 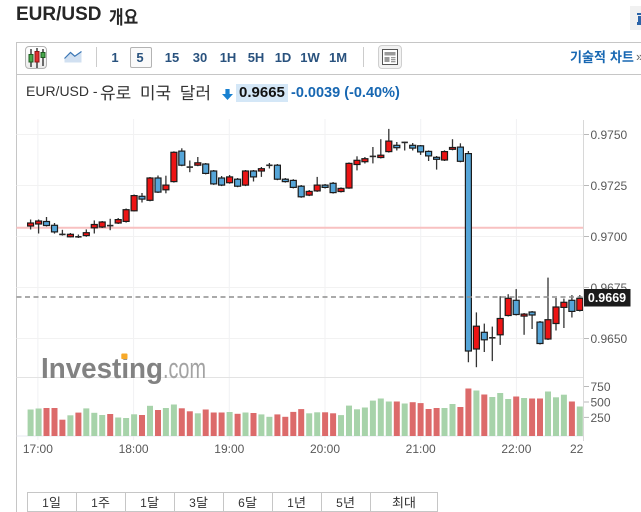 I want to click on svg-text: 0.9725, so click(x=609, y=186).